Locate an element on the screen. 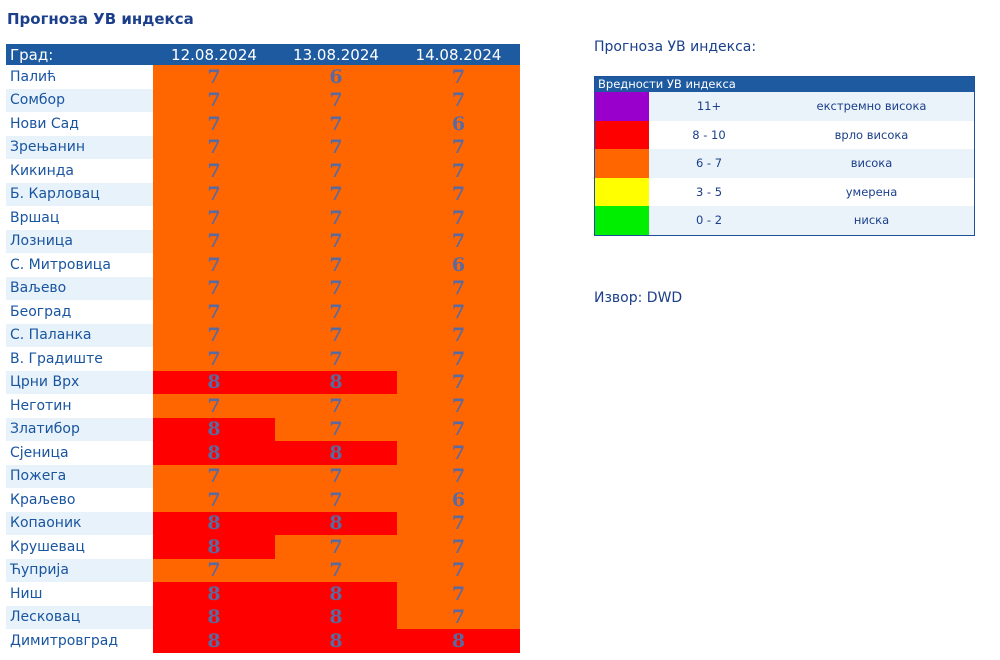 The image size is (1000, 660). city-name: Лесковац is located at coordinates (79, 617).